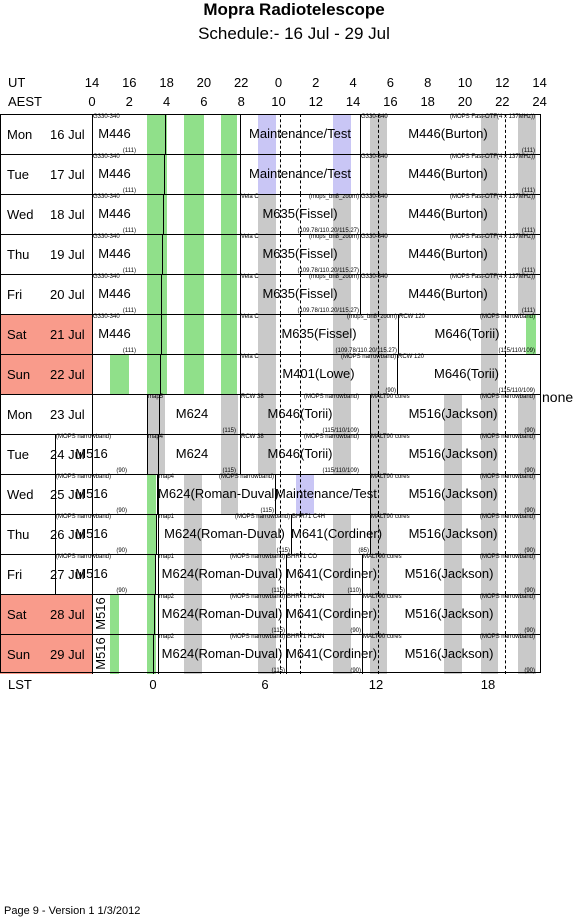  I want to click on block-tr-note: (MOPS narrowband), so click(257, 597).